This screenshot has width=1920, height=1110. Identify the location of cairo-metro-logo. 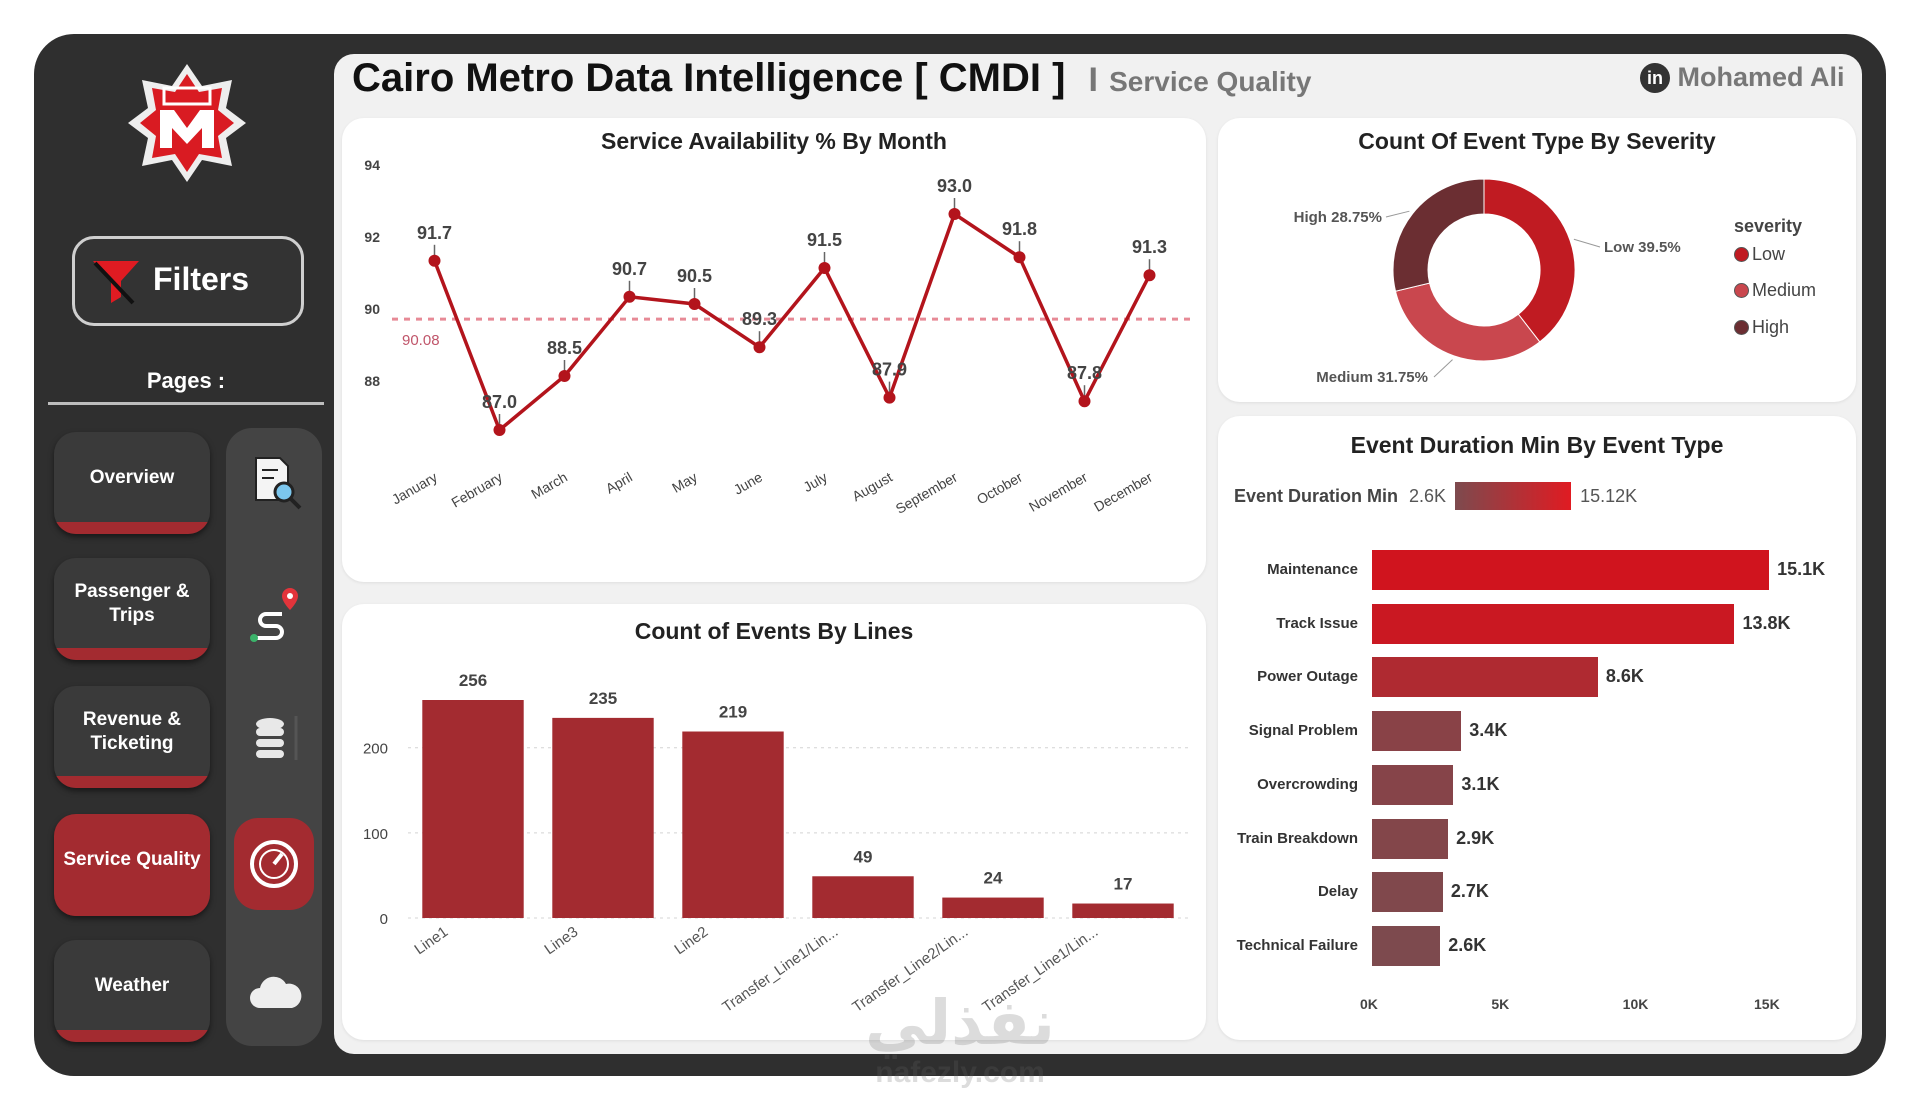
(187, 123).